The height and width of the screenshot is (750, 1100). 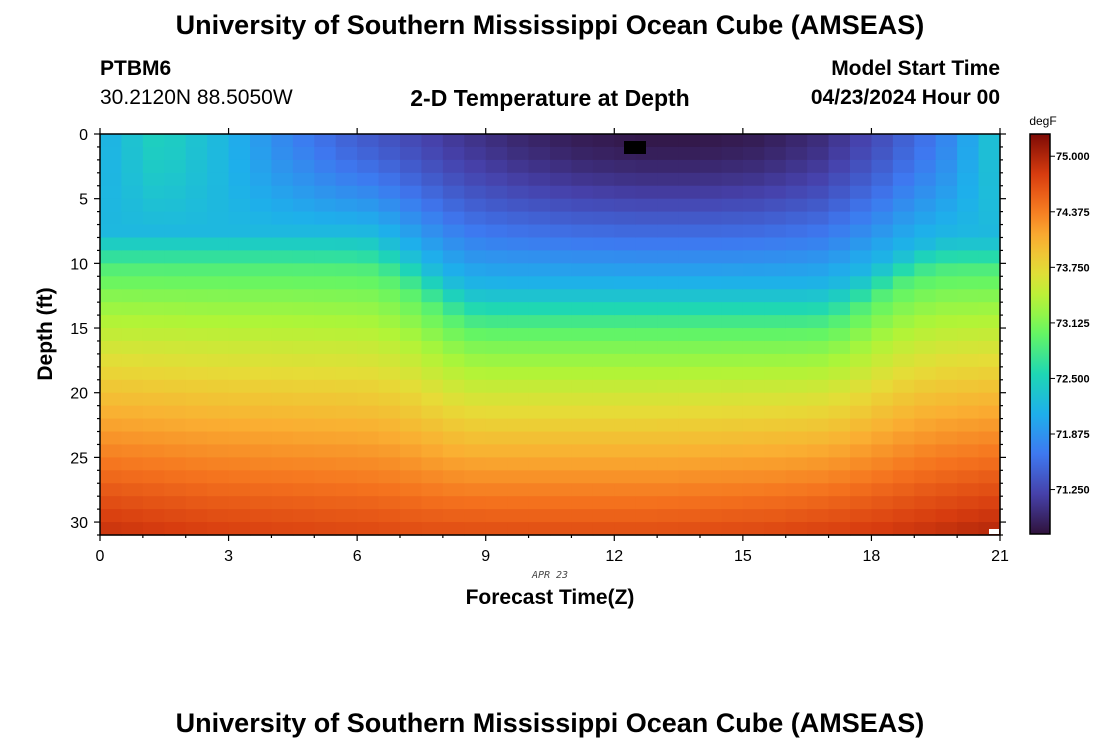 I want to click on x-tick-label: 6, so click(x=357, y=556).